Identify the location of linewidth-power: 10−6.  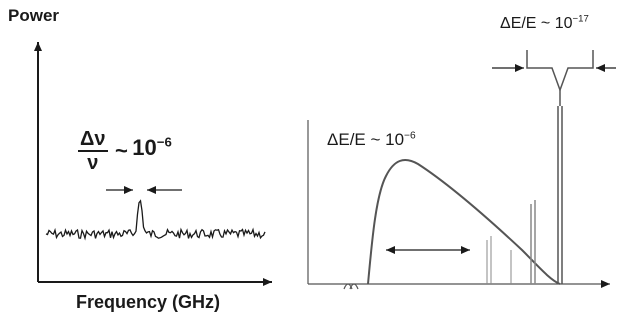
(152, 147).